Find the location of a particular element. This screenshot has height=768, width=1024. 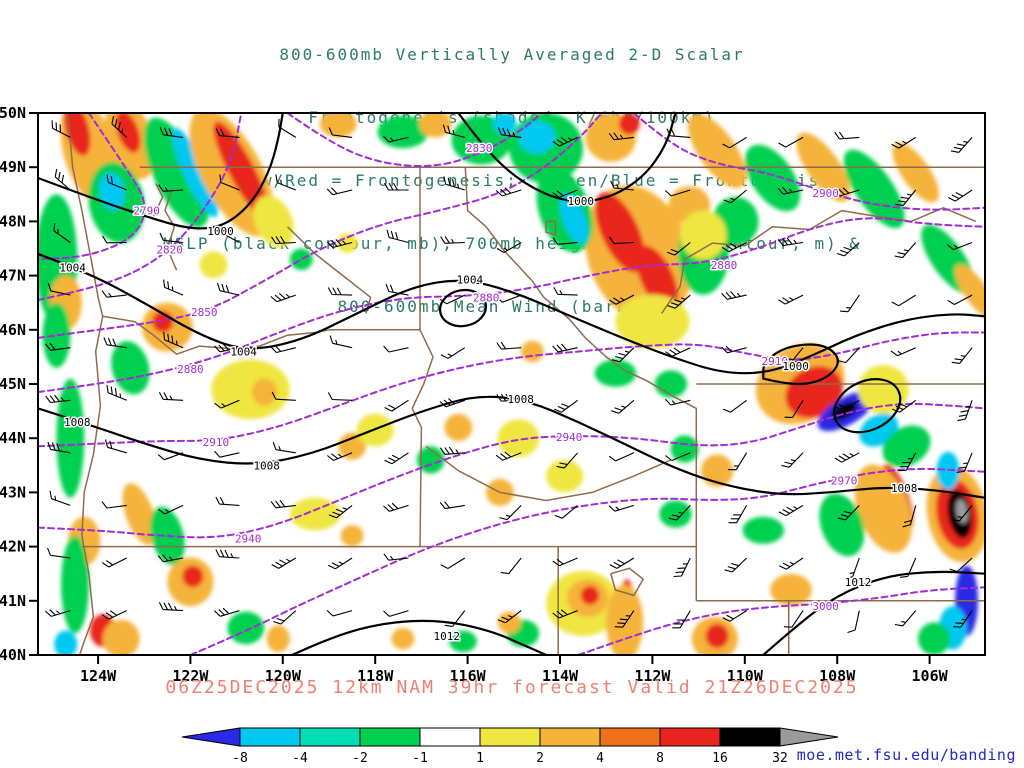

colorbar-tick-label: 32 is located at coordinates (780, 758).